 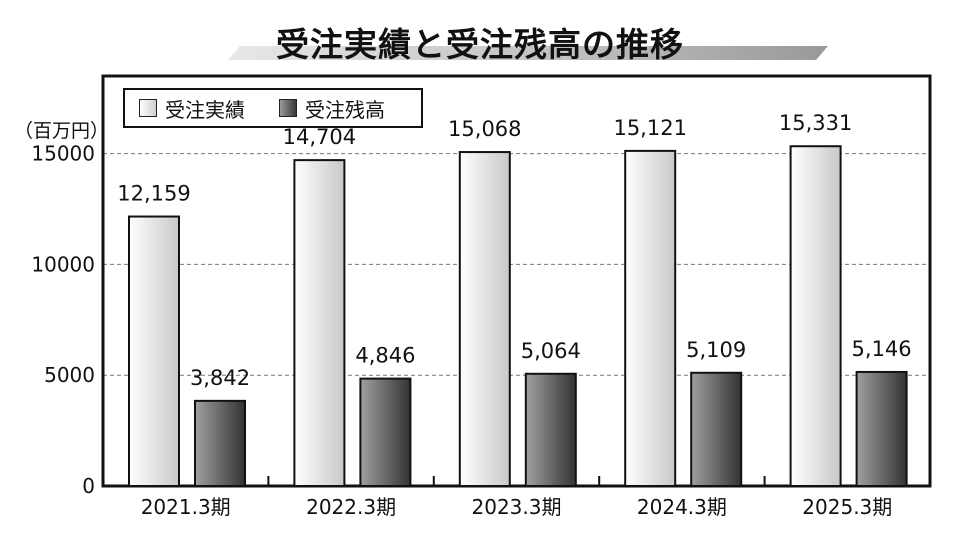 I want to click on y-tick-label: 5000, so click(x=69, y=375).